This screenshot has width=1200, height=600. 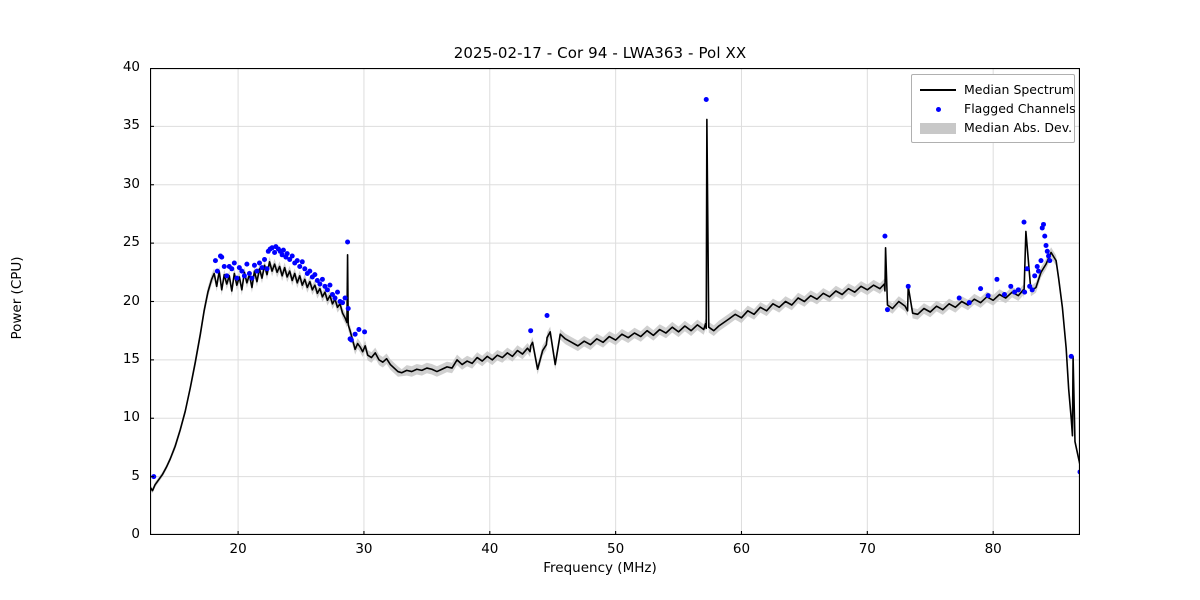 I want to click on legend-item-median-abs-dev: Median Abs. Dev., so click(x=995, y=127).